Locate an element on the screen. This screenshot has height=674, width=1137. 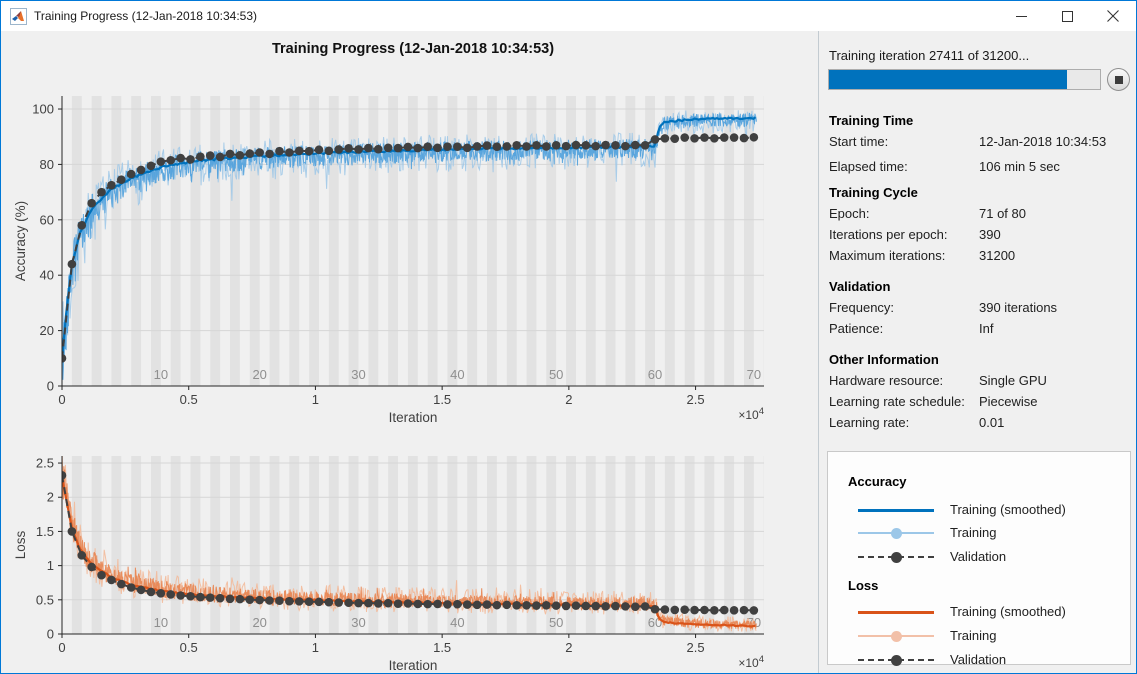
close-icon is located at coordinates (1113, 16).